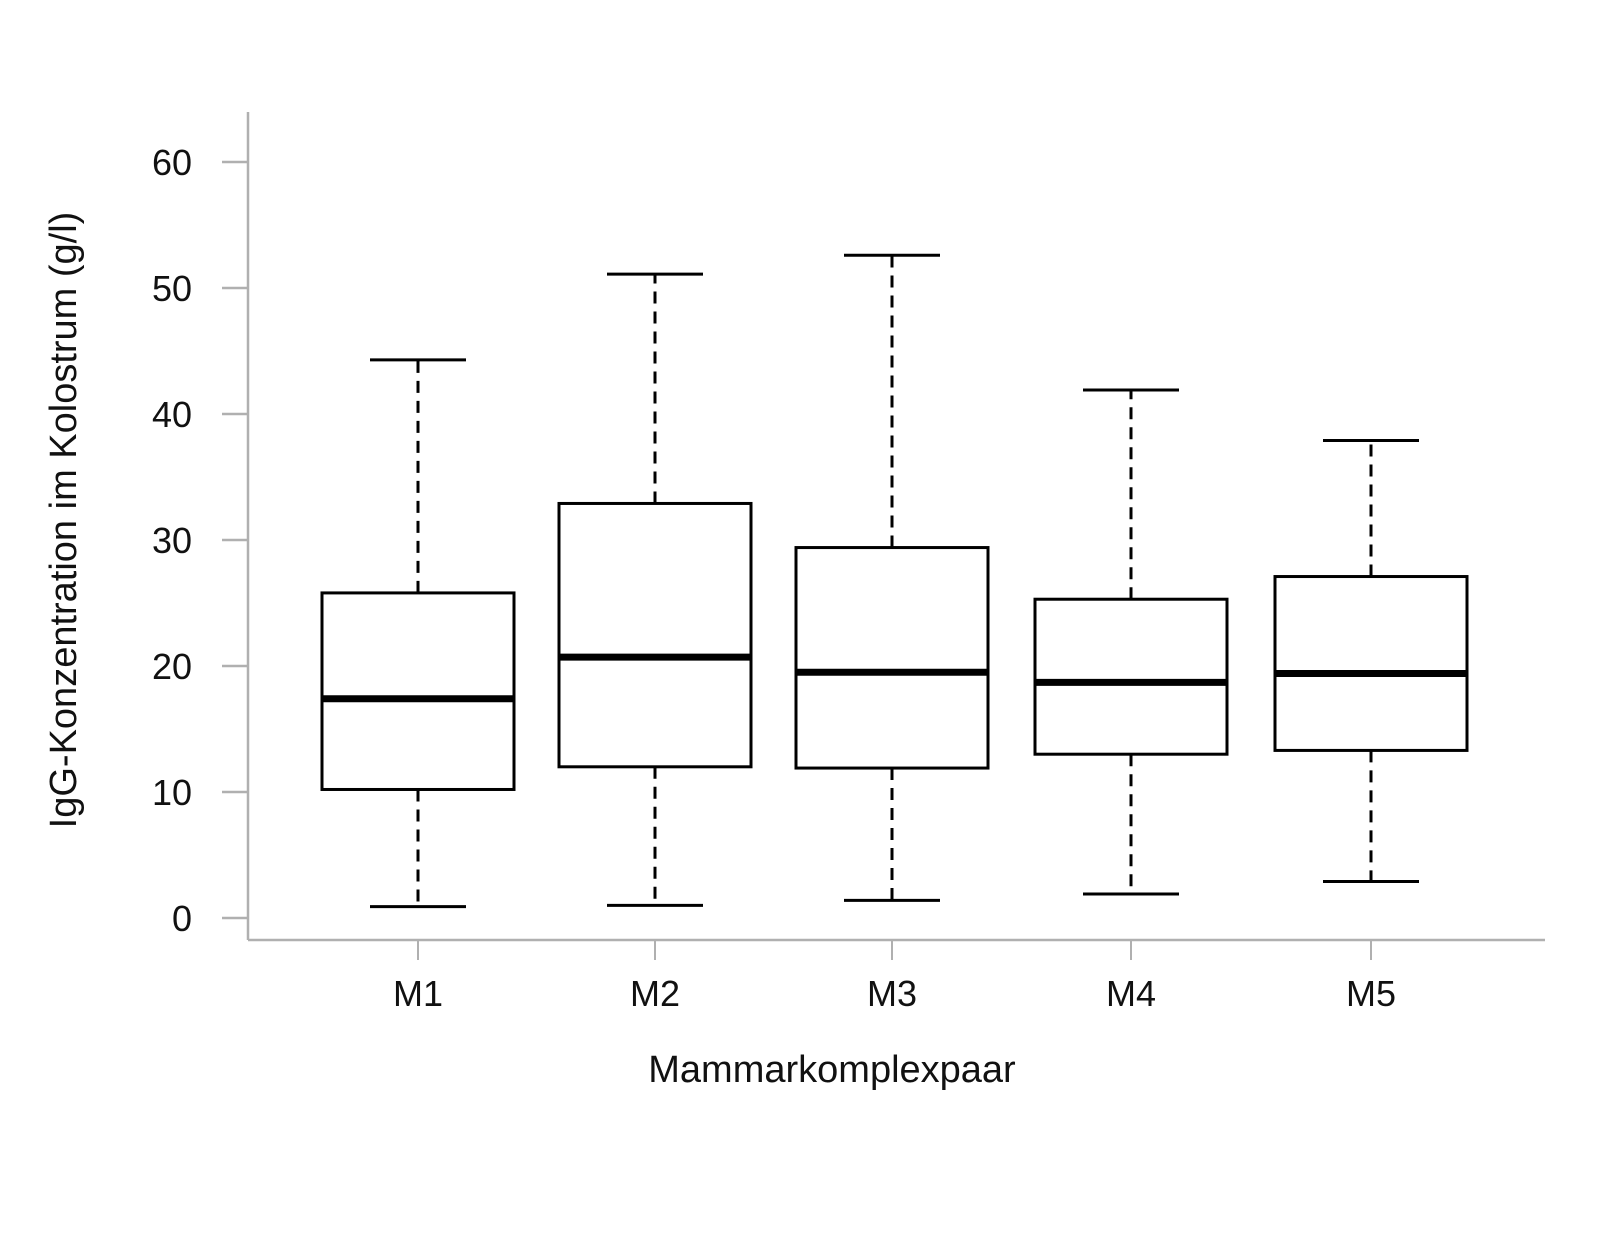  What do you see at coordinates (64, 520) in the screenshot?
I see `y-axis-title: IgG-Konzentration im Kolostrum (g/l)` at bounding box center [64, 520].